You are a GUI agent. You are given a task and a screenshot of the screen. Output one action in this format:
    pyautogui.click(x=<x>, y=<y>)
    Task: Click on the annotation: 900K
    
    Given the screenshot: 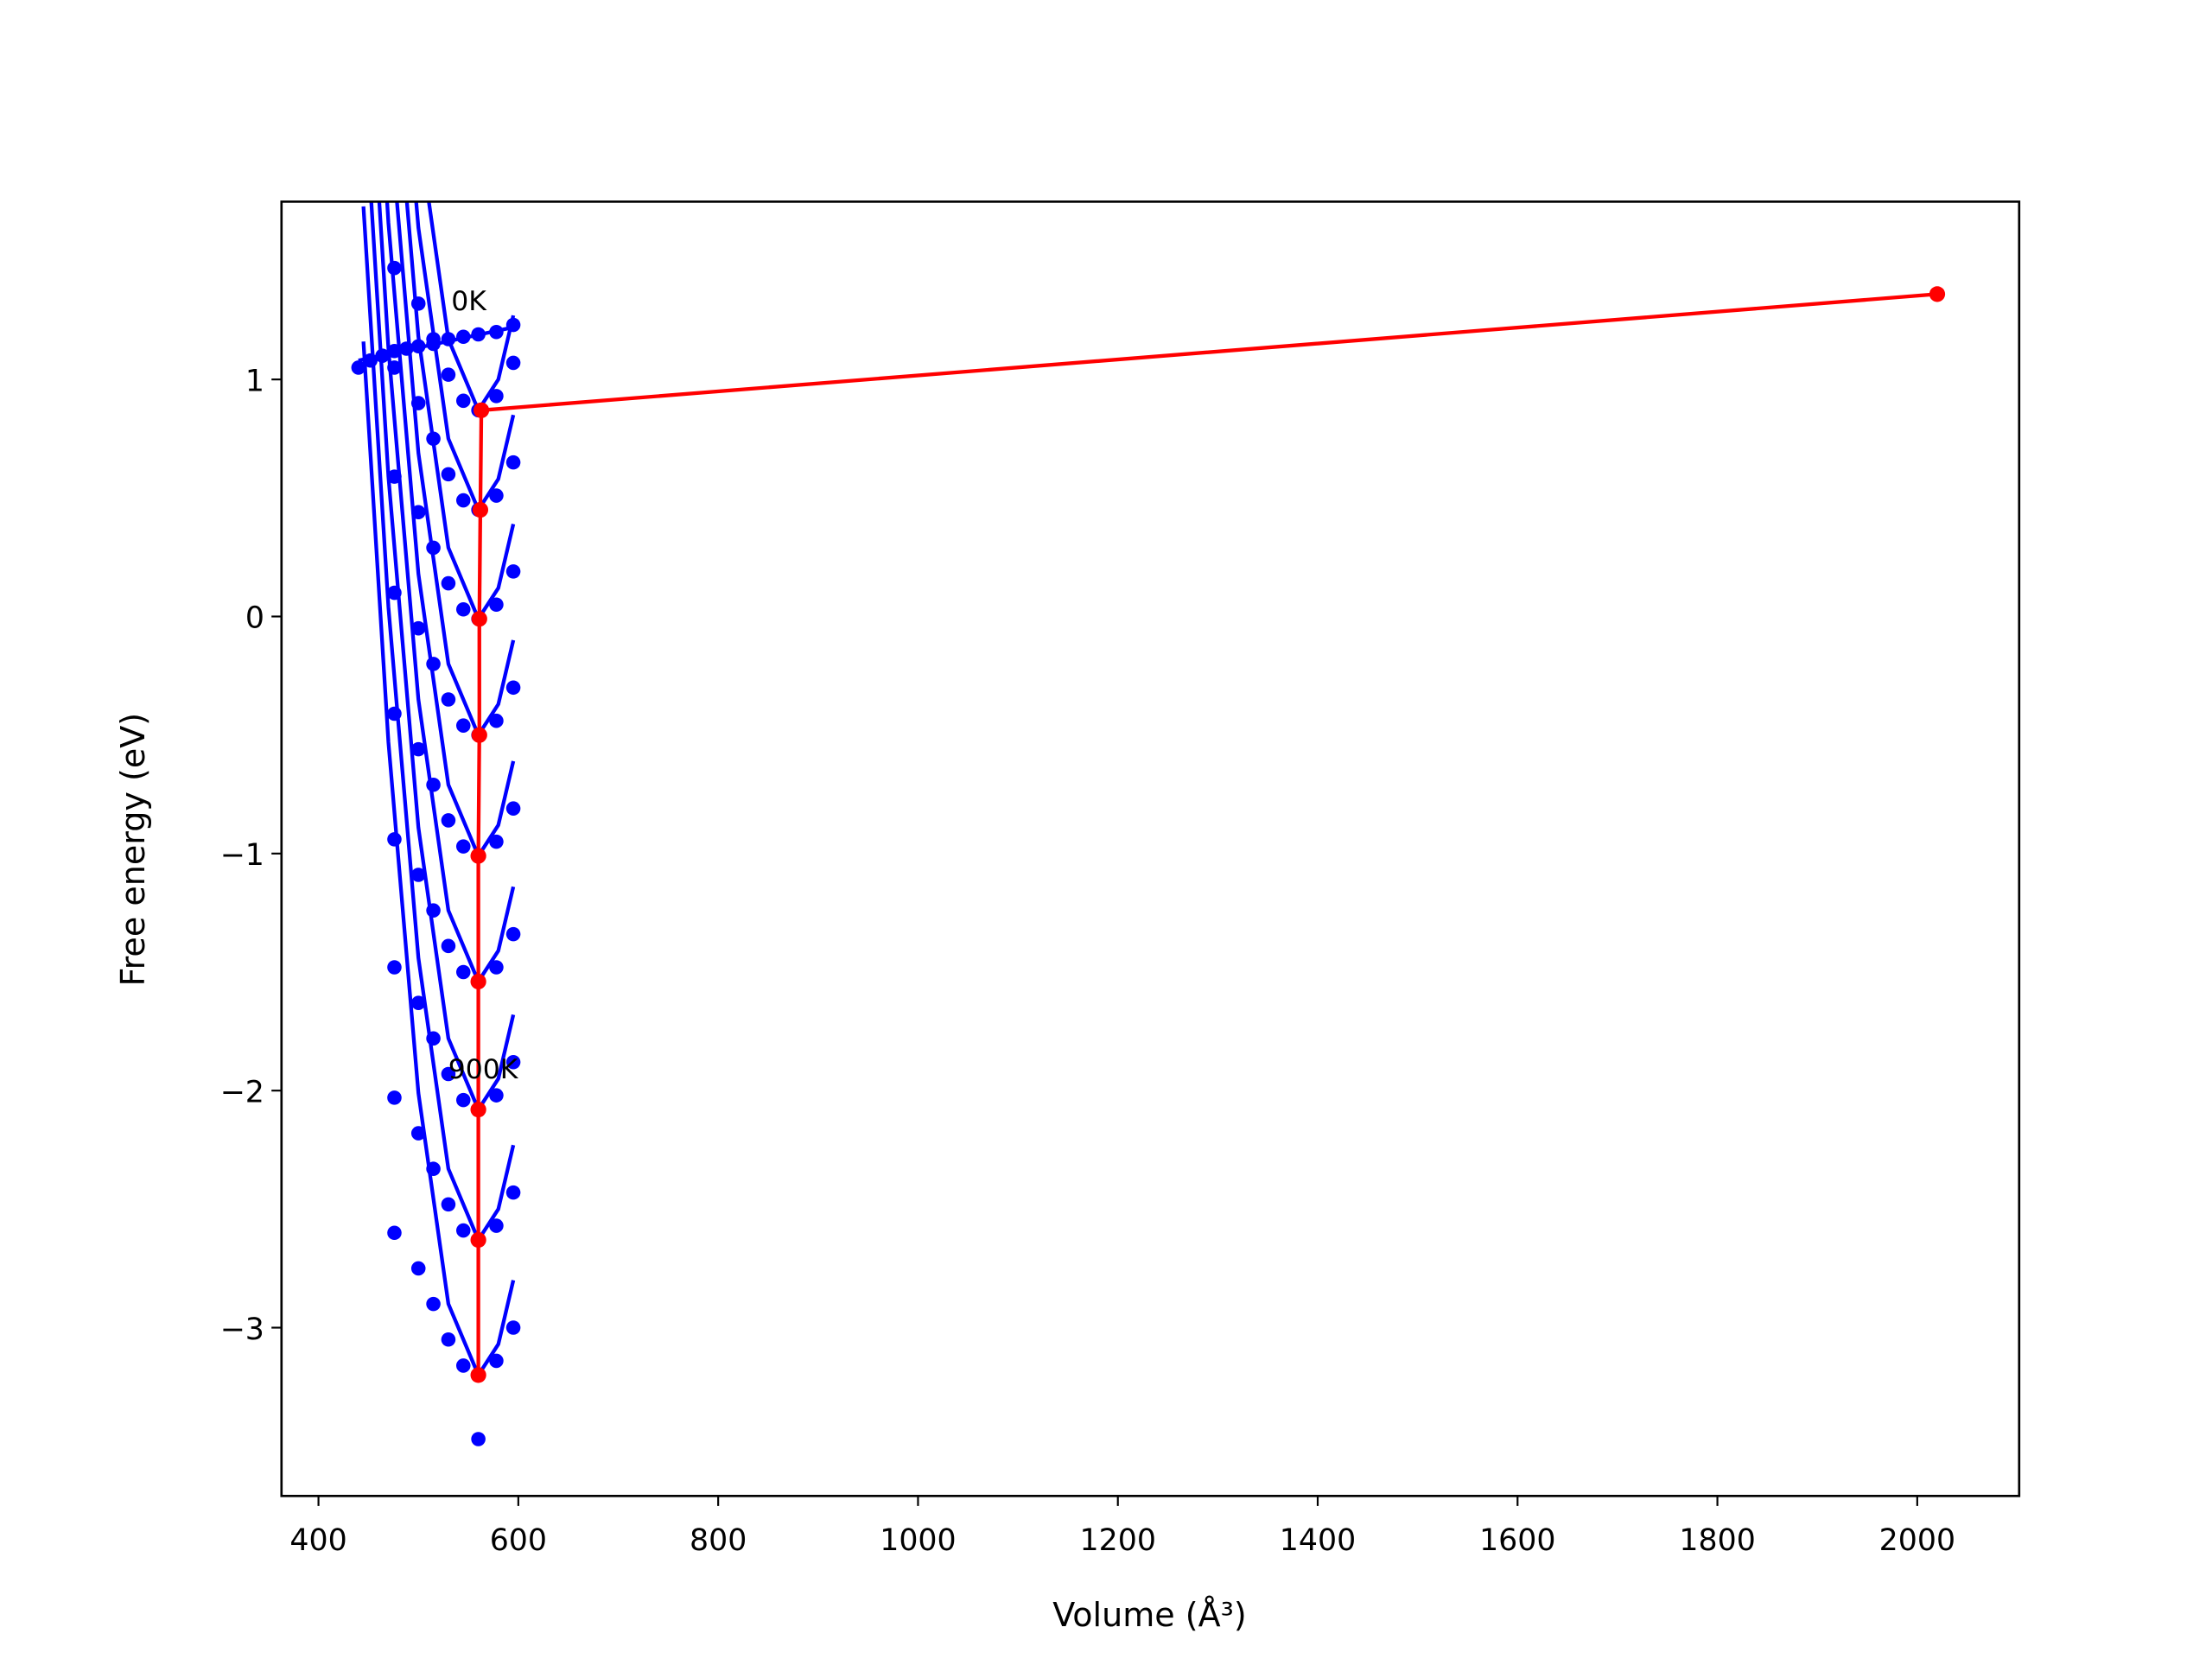 What is the action you would take?
    pyautogui.click(x=483, y=1069)
    